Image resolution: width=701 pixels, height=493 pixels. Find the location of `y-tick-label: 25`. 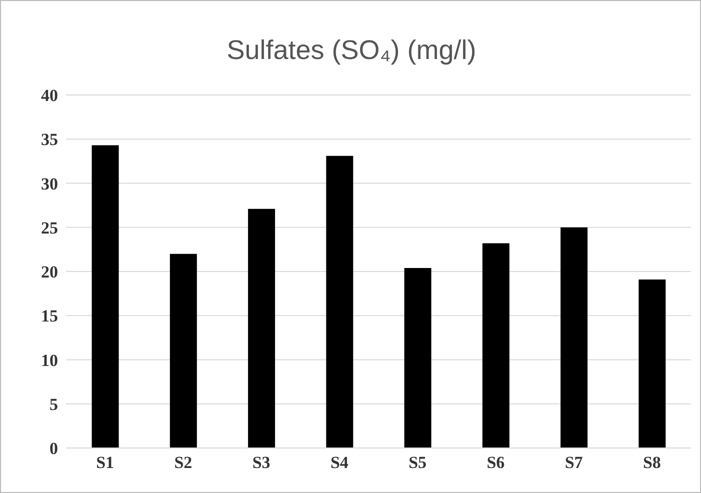

y-tick-label: 25 is located at coordinates (49, 228).